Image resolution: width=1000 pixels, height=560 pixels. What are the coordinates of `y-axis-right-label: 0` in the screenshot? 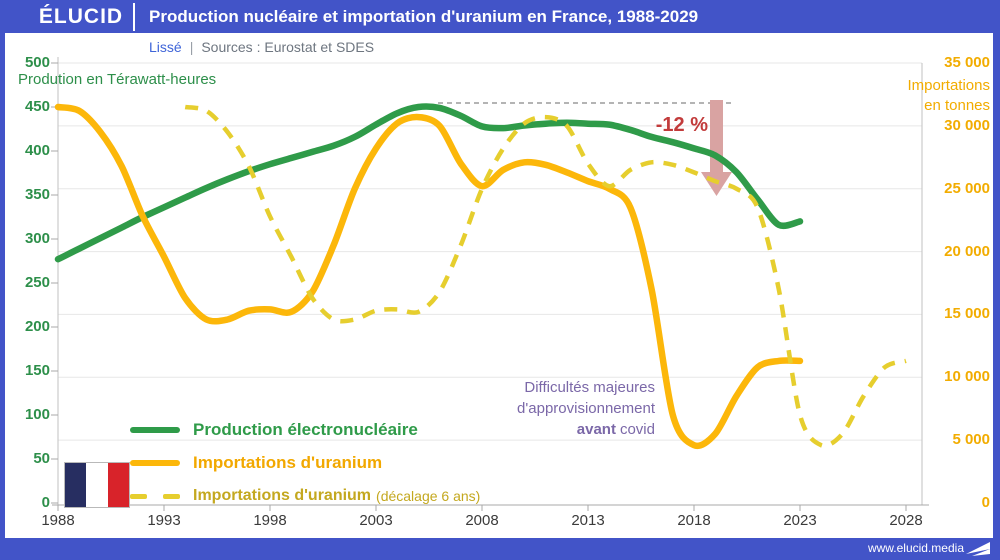 It's located at (985, 502).